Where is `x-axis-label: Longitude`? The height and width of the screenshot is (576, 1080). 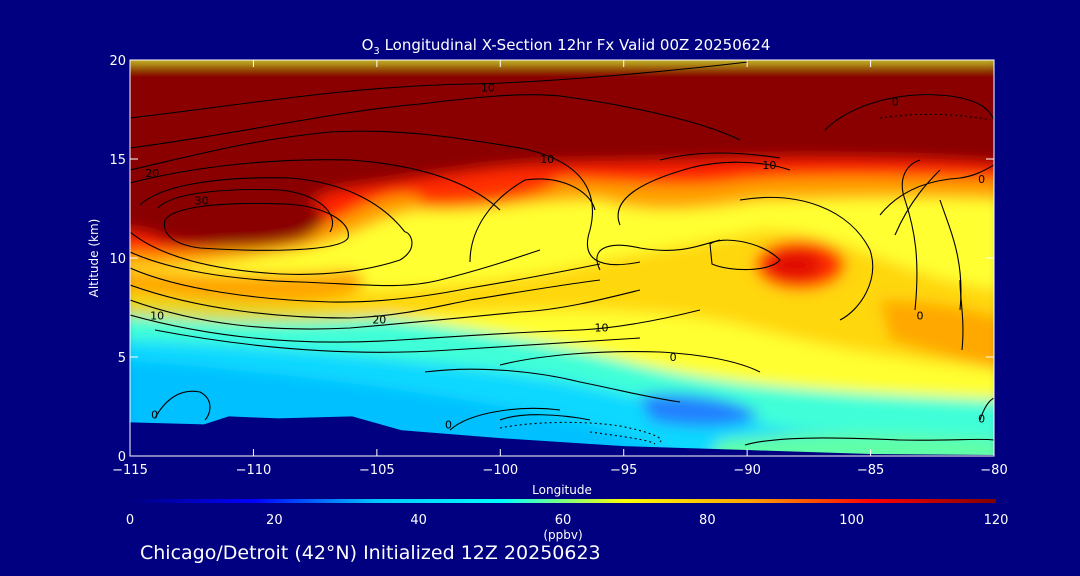 x-axis-label: Longitude is located at coordinates (562, 490).